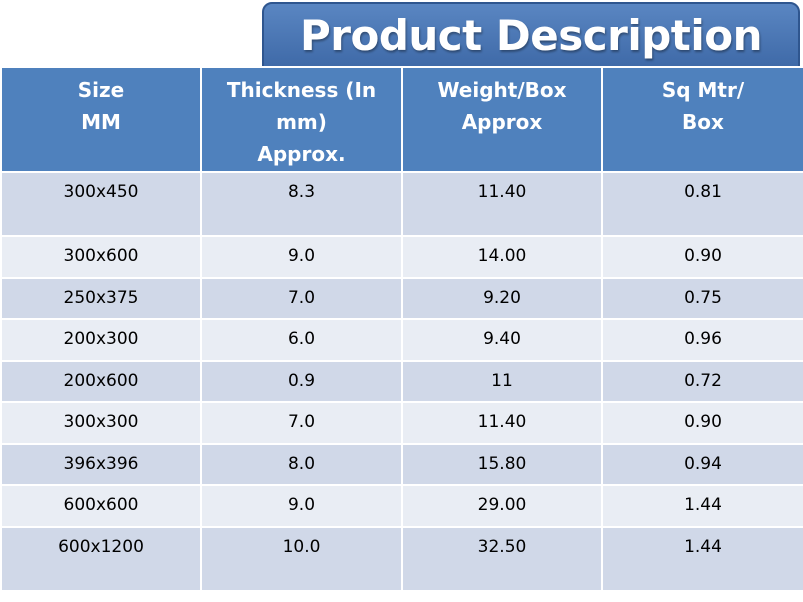 This screenshot has height=602, width=803. Describe the element at coordinates (702, 381) in the screenshot. I see `cell-sqm: 0.72` at that location.